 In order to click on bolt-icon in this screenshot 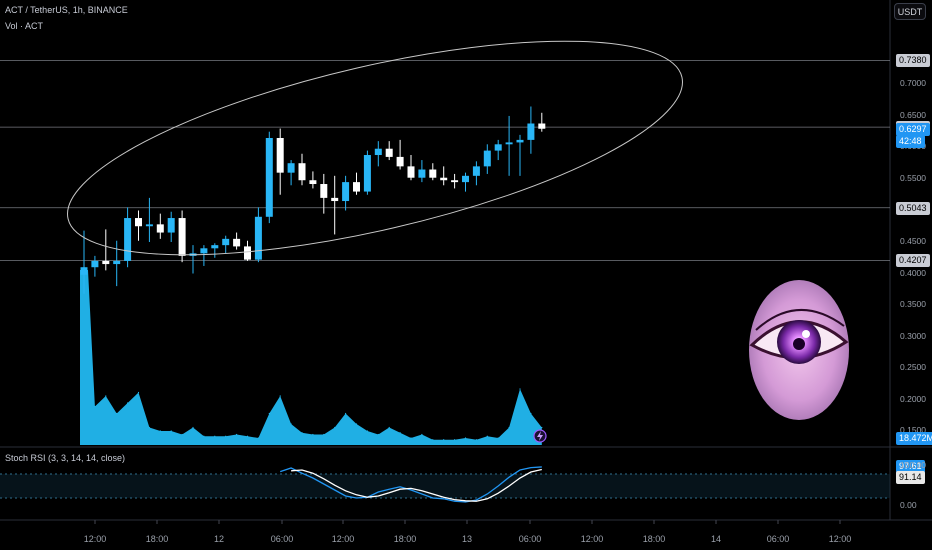, I will do `click(540, 436)`.